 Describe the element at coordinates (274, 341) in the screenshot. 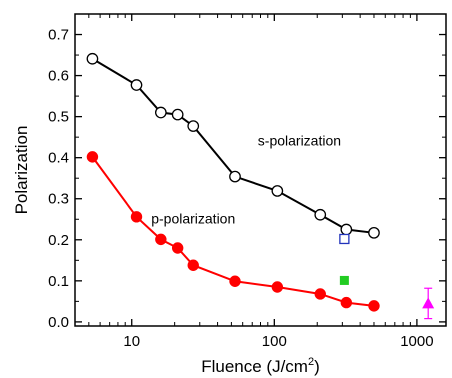

I see `x-tick-label: 100` at that location.